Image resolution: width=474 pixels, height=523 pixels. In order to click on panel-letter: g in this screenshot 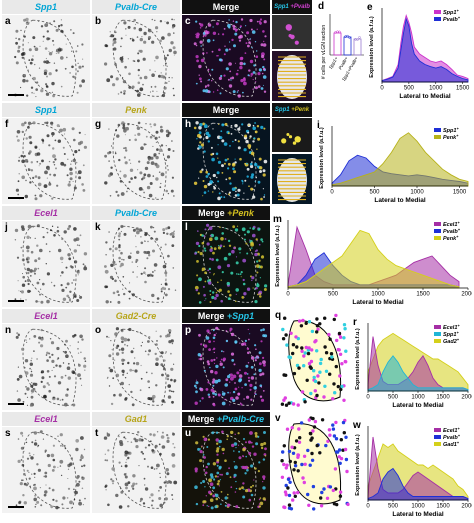, I will do `click(98, 124)`.